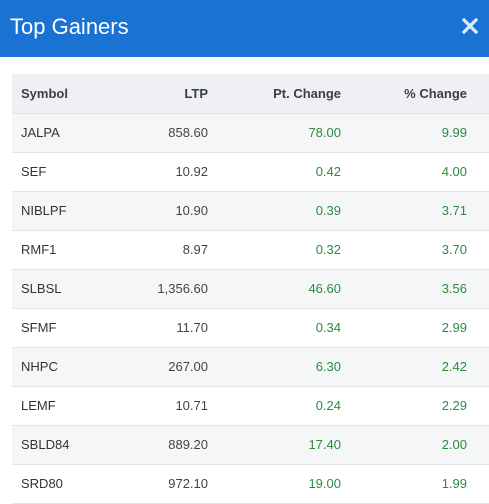 The height and width of the screenshot is (504, 489). What do you see at coordinates (41, 288) in the screenshot?
I see `symbol-cell: SLBSL` at bounding box center [41, 288].